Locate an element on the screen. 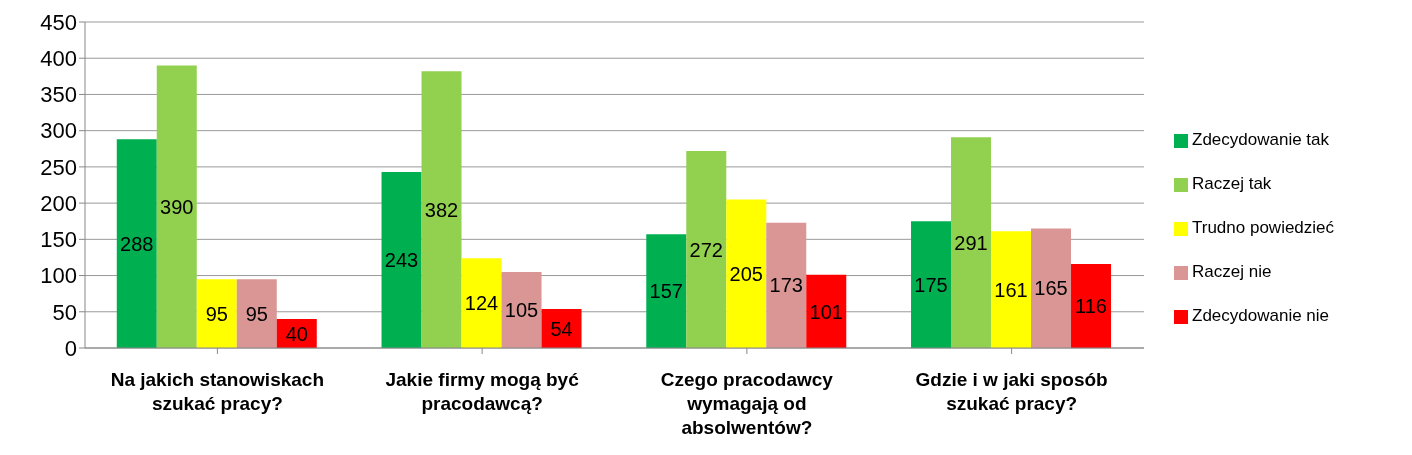 The height and width of the screenshot is (455, 1412). legend-label: Raczej nie is located at coordinates (1232, 271).